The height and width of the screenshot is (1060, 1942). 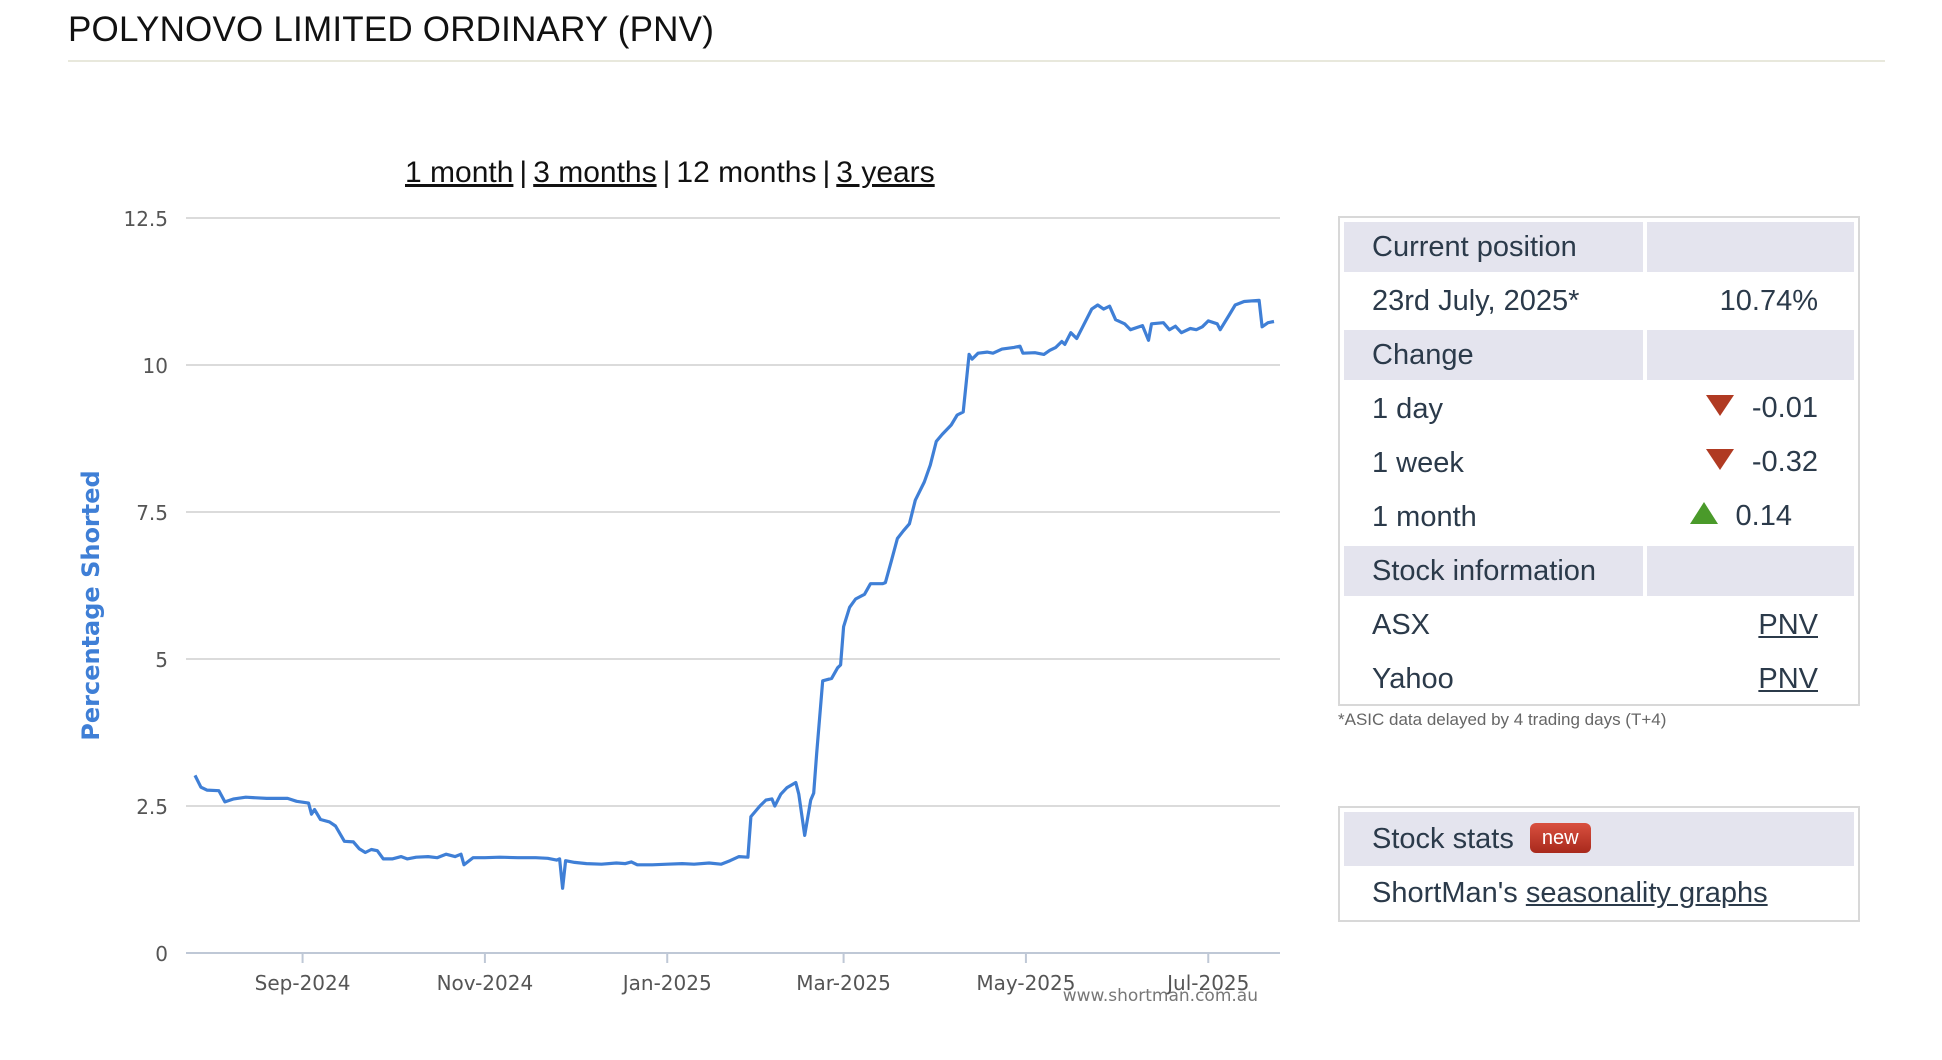 What do you see at coordinates (303, 983) in the screenshot?
I see `x-tick-label: Sep-2024` at bounding box center [303, 983].